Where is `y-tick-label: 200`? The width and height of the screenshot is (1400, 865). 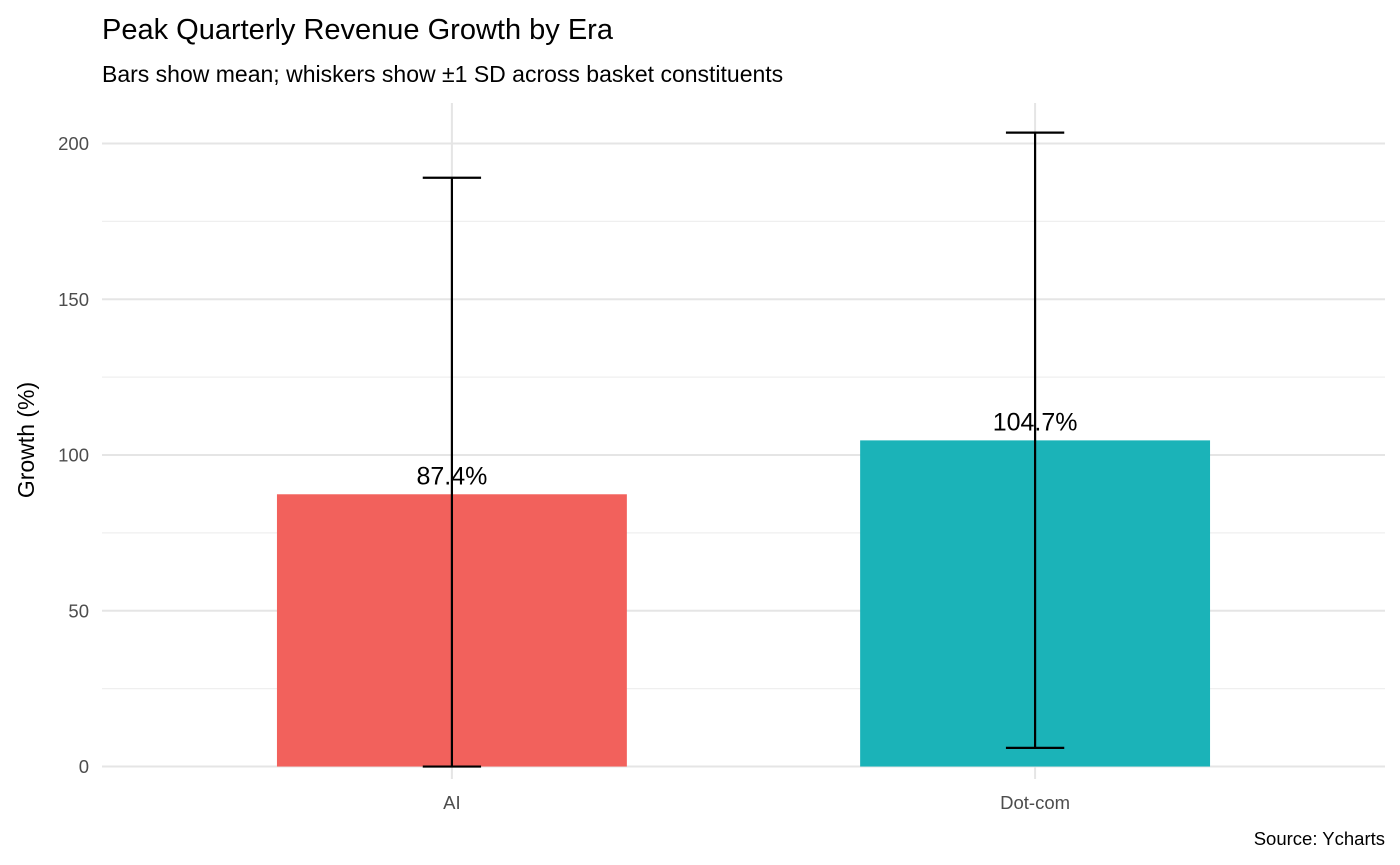
y-tick-label: 200 is located at coordinates (73, 143).